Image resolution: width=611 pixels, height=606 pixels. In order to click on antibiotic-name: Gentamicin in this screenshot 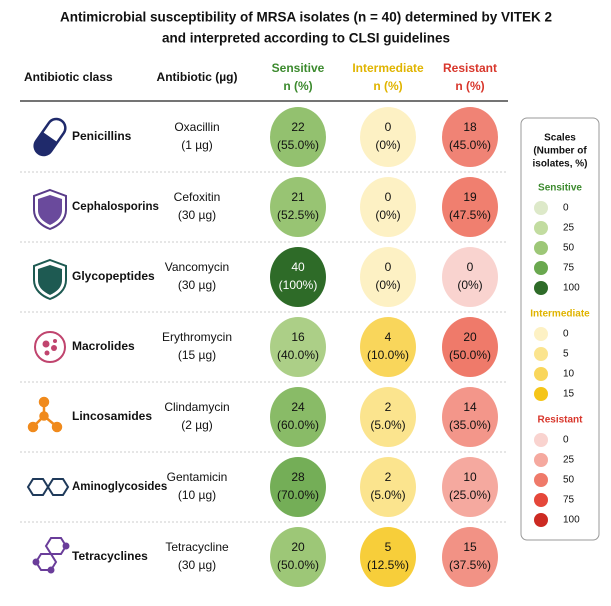, I will do `click(197, 477)`.